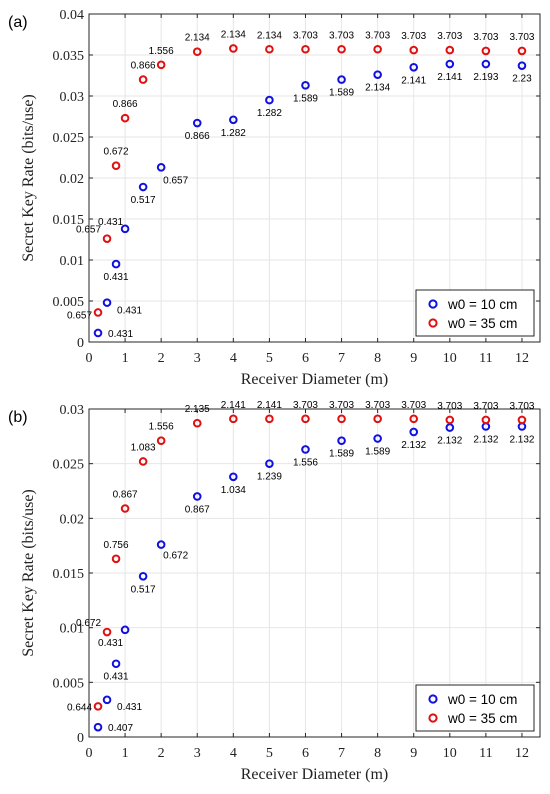 This screenshot has height=794, width=550. I want to click on x-axis-label: Receiver Diameter (m), so click(314, 774).